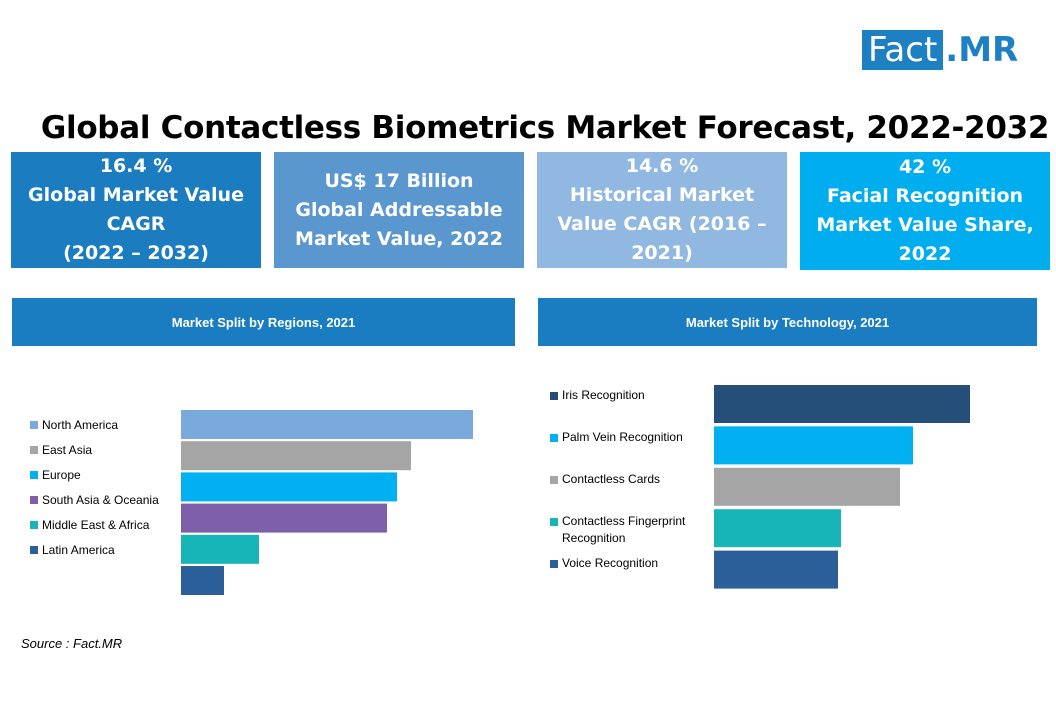  What do you see at coordinates (72, 643) in the screenshot?
I see `source-note: Source : Fact.MR` at bounding box center [72, 643].